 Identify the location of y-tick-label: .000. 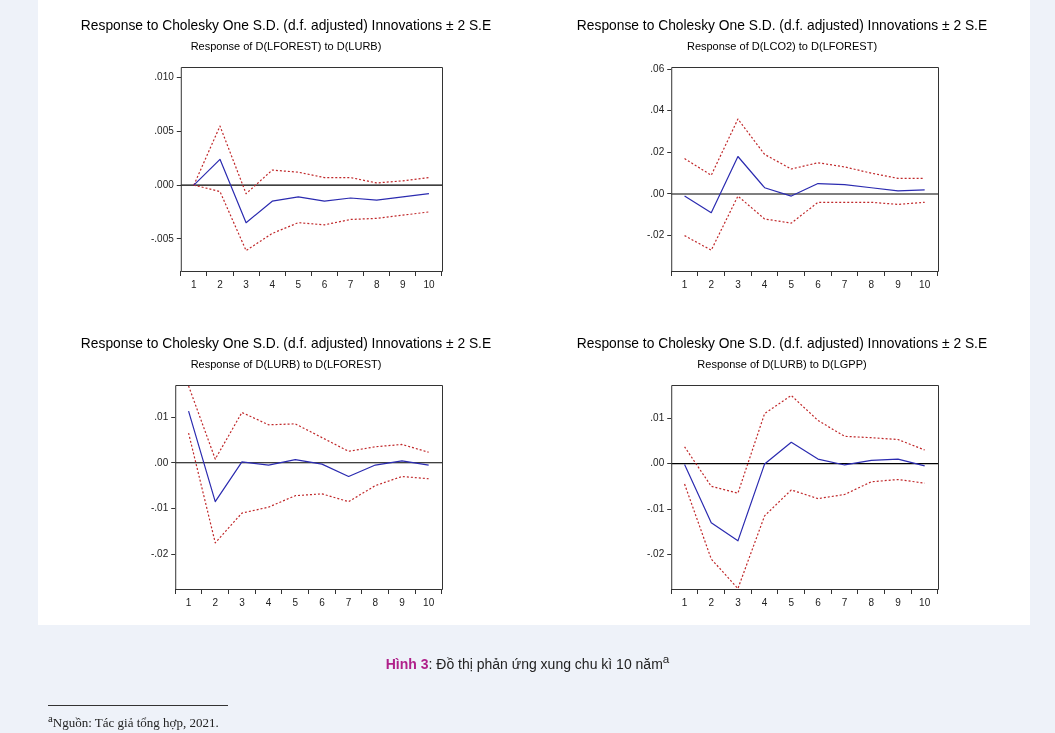
(164, 184).